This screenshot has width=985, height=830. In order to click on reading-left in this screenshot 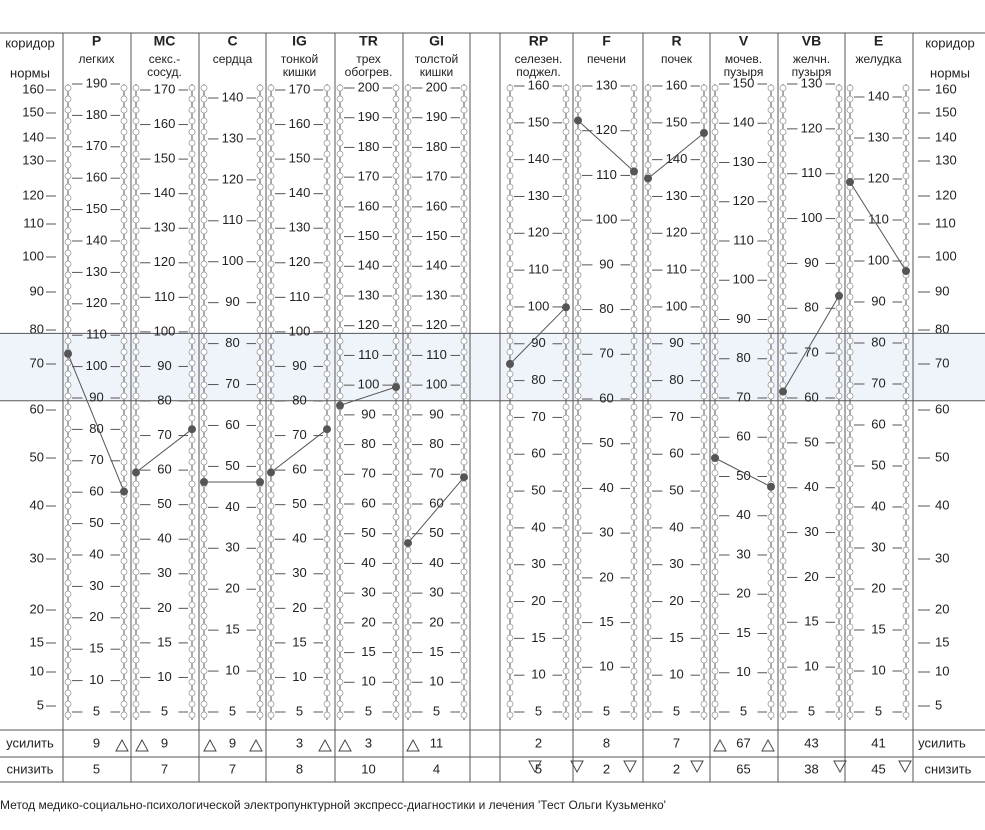, I will do `click(578, 120)`.